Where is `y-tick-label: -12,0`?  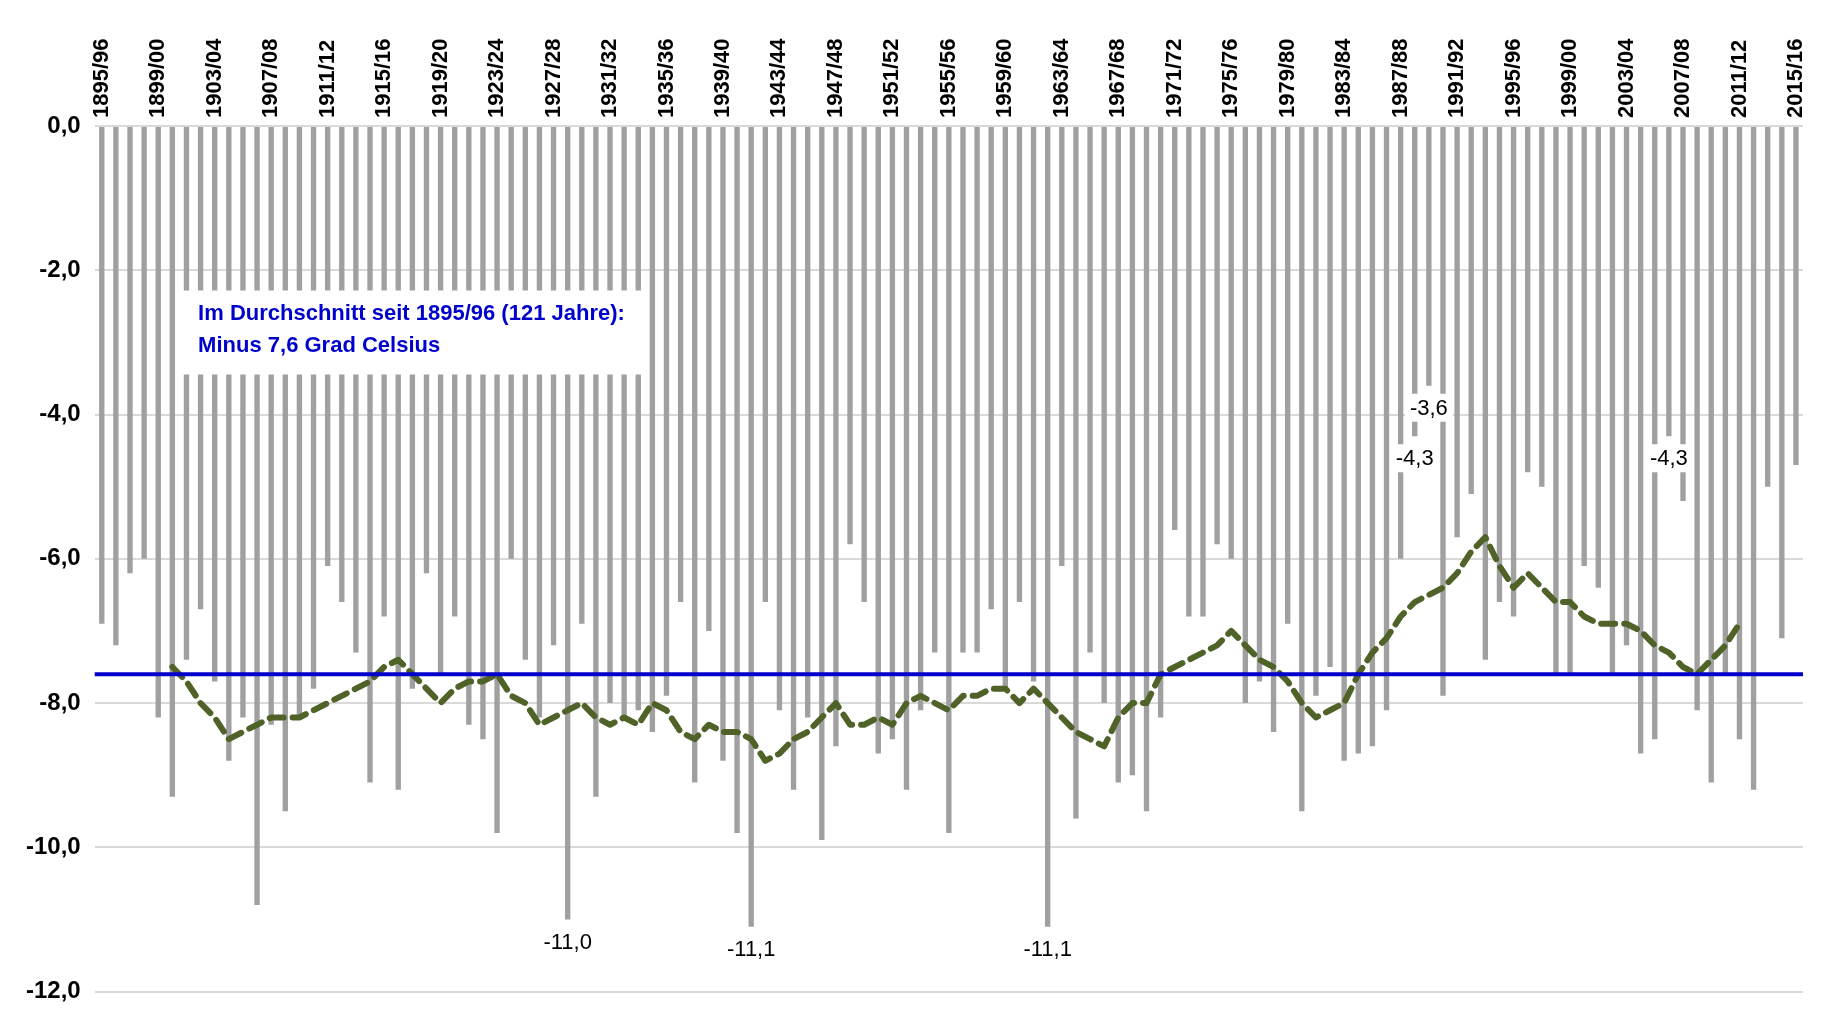
y-tick-label: -12,0 is located at coordinates (53, 990).